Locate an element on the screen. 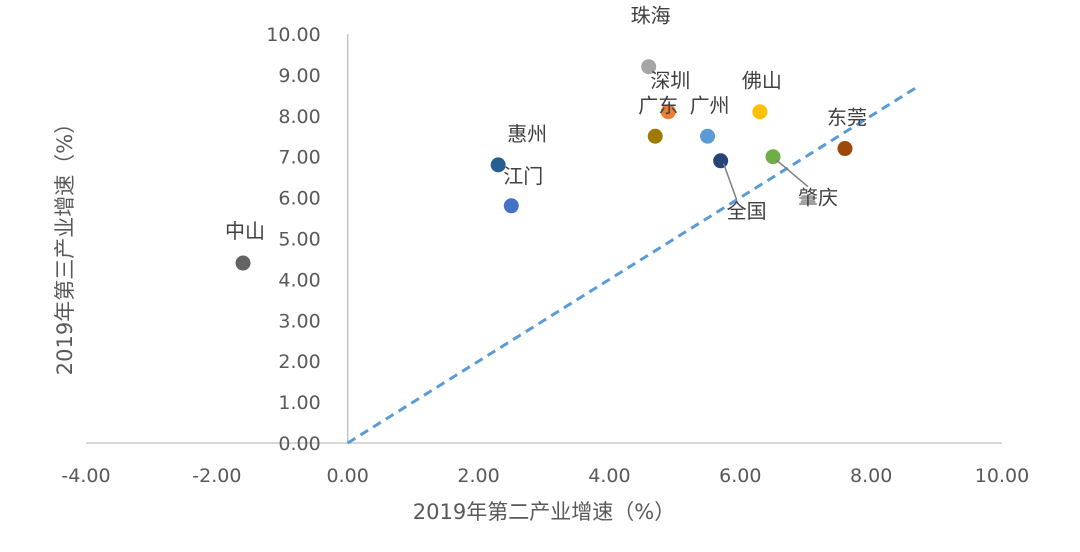 The width and height of the screenshot is (1080, 552). x-axis-title: 2019年第二产业增速（%） is located at coordinates (544, 512).